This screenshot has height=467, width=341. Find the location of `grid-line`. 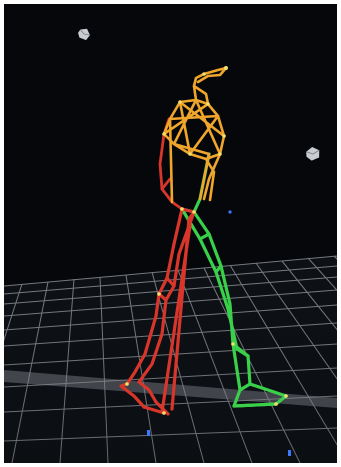

grid-line is located at coordinates (170, 271).